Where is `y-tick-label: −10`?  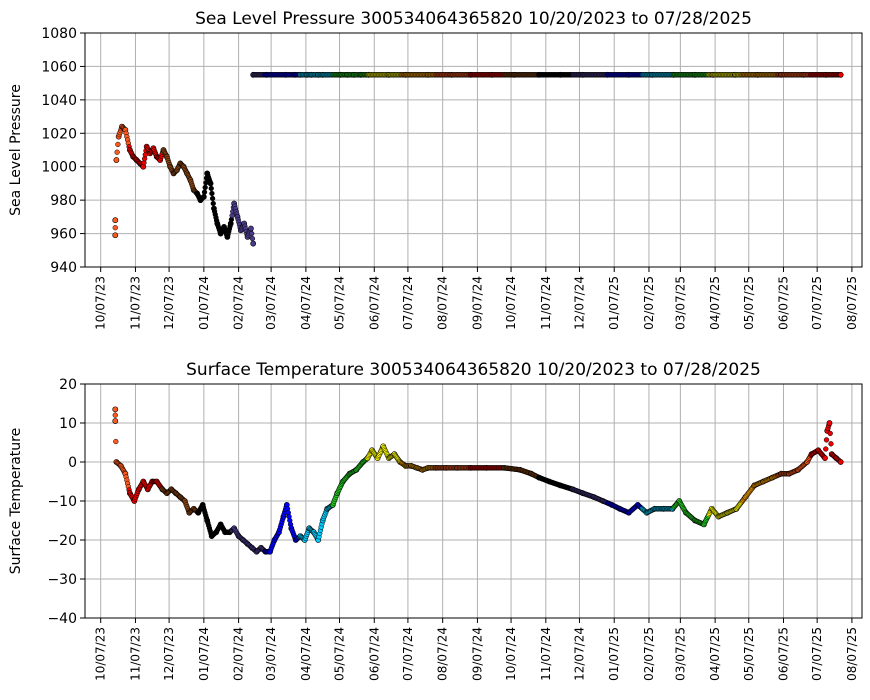
y-tick-label: −10 is located at coordinates (62, 502).